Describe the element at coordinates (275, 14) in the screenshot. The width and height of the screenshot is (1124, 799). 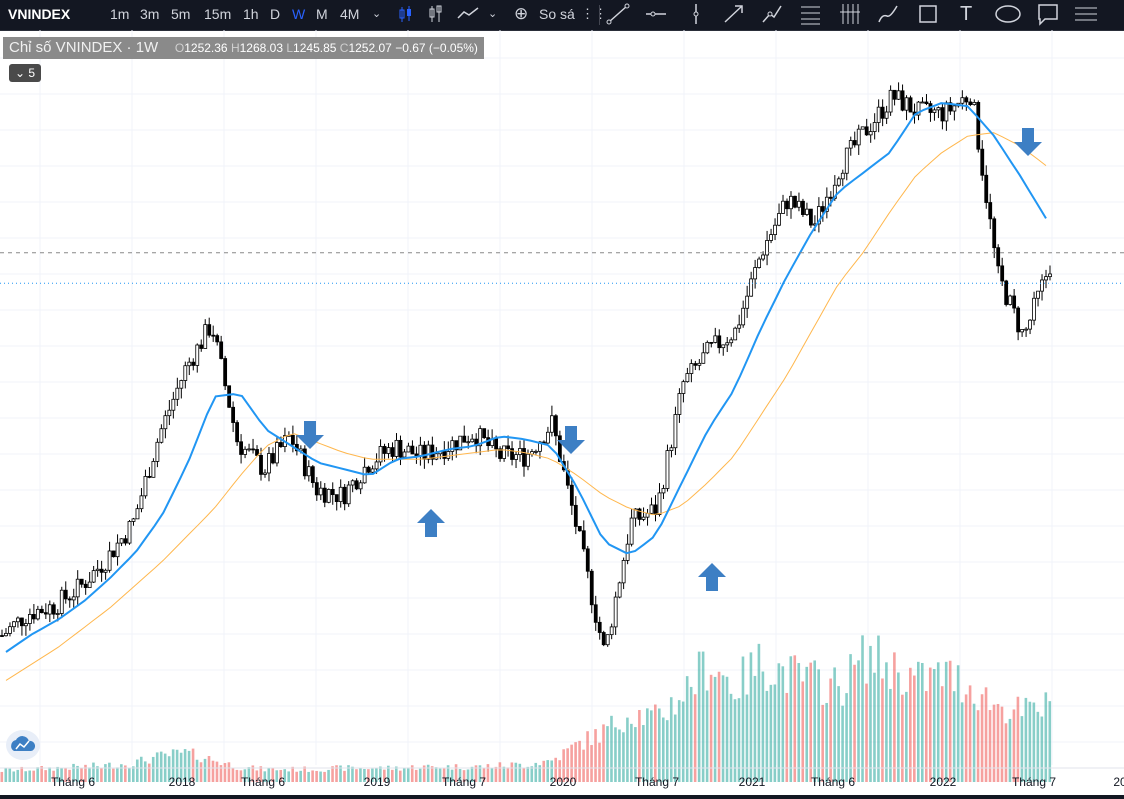
I see `interval-d: D` at that location.